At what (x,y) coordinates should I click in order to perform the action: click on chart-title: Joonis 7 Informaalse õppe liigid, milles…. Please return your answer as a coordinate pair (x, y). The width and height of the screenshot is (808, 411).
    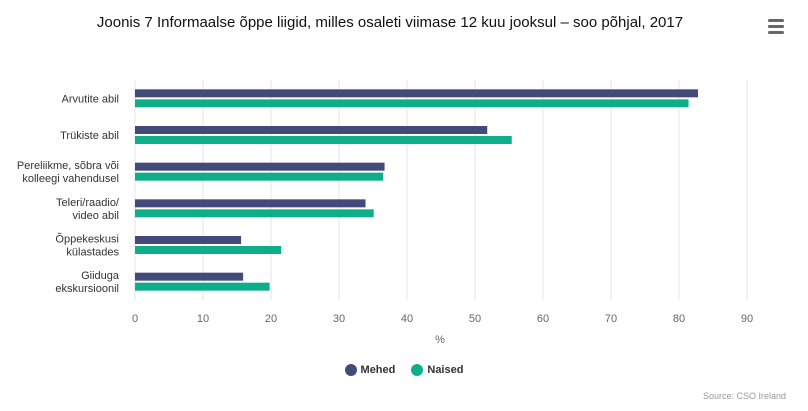
    Looking at the image, I should click on (390, 22).